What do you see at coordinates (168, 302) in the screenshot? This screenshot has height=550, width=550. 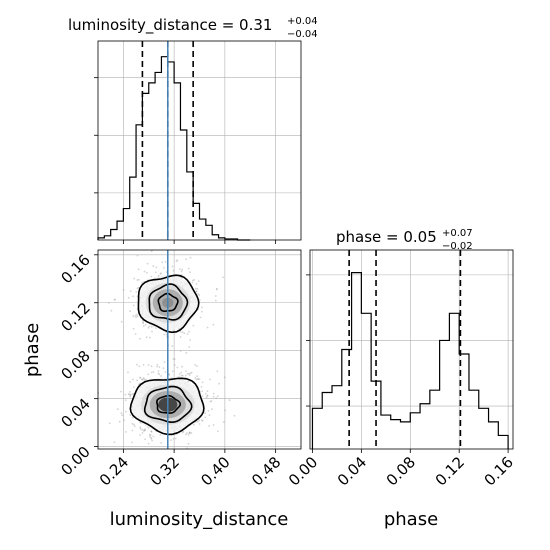 I see `contour-mode0-level1` at bounding box center [168, 302].